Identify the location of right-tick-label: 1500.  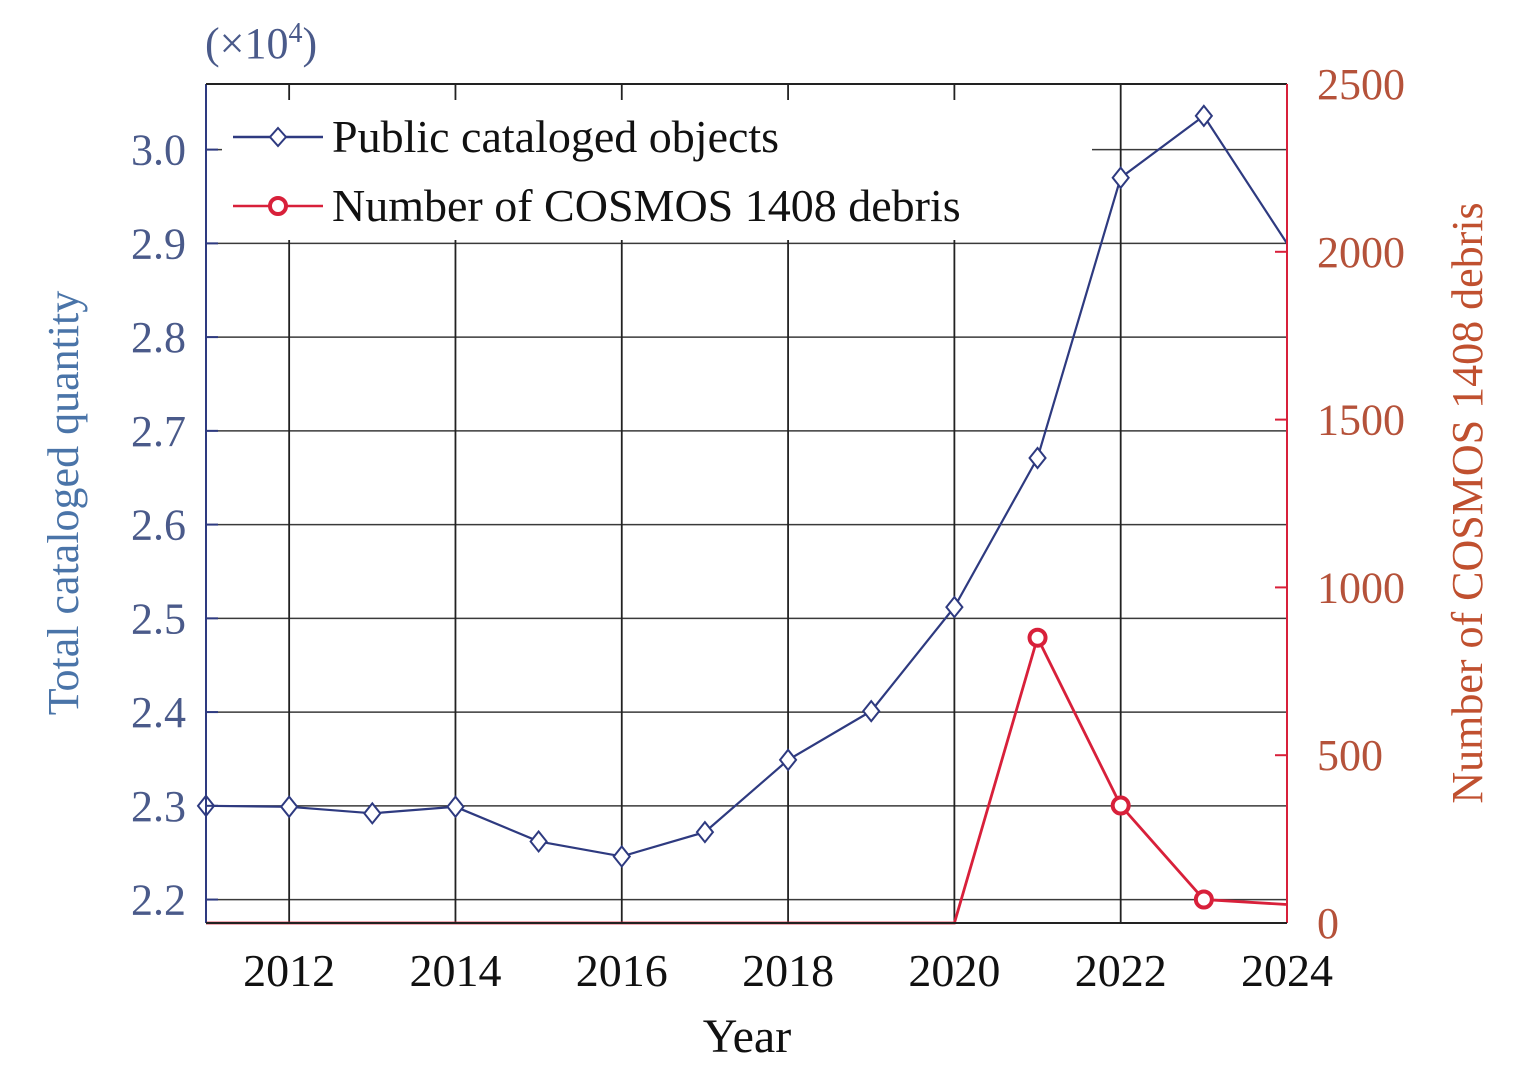
(1361, 420).